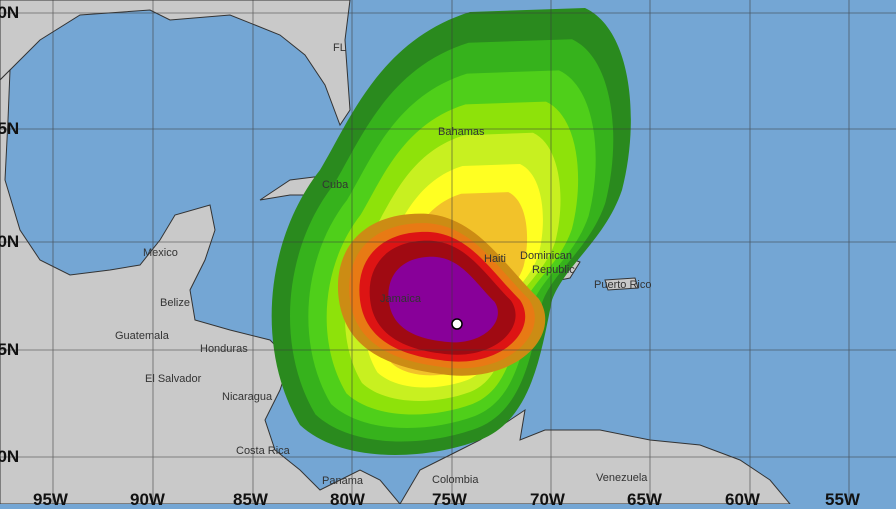 This screenshot has width=896, height=509. What do you see at coordinates (10, 128) in the screenshot?
I see `lat-label-25n: 25N` at bounding box center [10, 128].